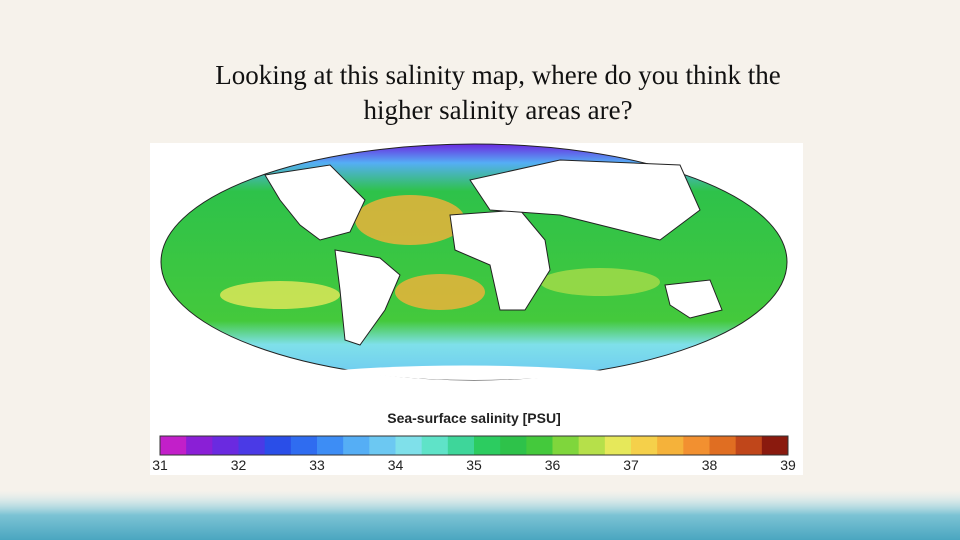 The height and width of the screenshot is (540, 960). I want to click on slide-title: higher salinity areas are?, so click(498, 110).